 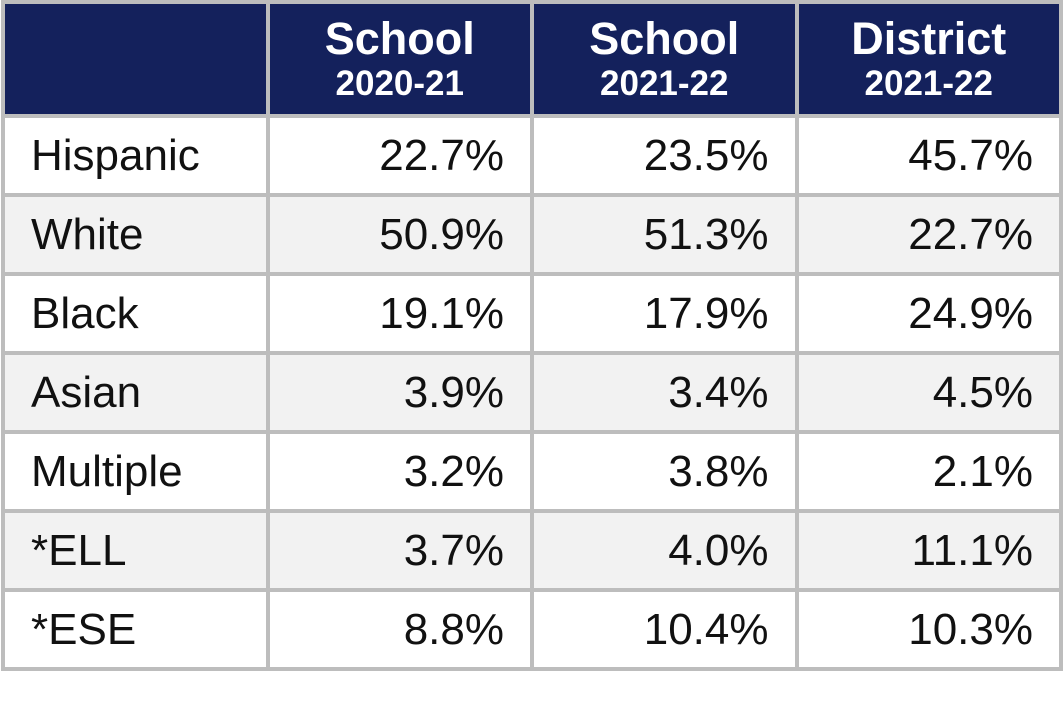 What do you see at coordinates (664, 313) in the screenshot?
I see `cell-value: 17.9%` at bounding box center [664, 313].